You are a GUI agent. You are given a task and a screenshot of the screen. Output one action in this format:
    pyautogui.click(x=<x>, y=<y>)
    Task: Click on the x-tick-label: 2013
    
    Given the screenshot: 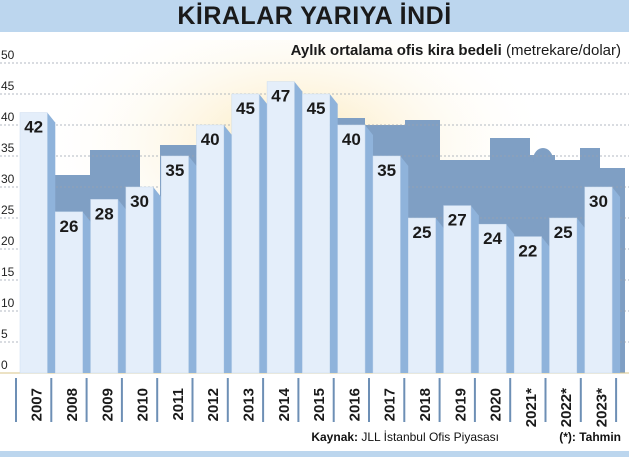 What is the action you would take?
    pyautogui.click(x=248, y=404)
    